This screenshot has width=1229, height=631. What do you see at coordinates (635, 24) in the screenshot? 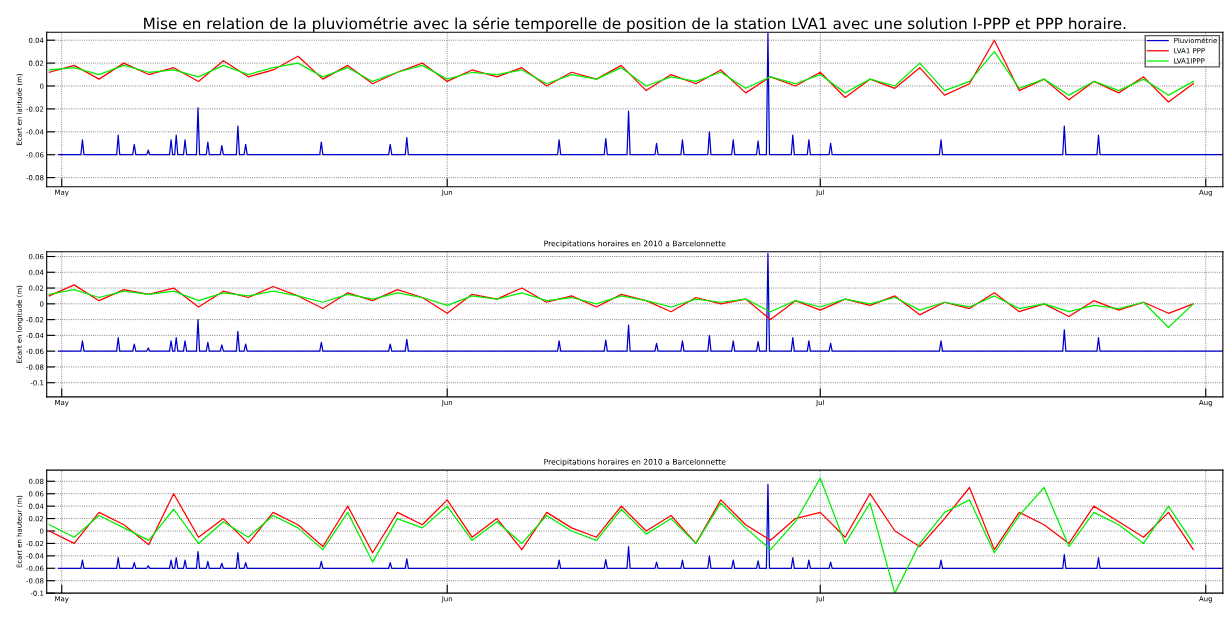
I see `chart-title: Mise en relation de la pluviométrie avec la série temporelle de position de la station LVA1 avec une solution I-PPP et PPP horaire.` at bounding box center [635, 24].